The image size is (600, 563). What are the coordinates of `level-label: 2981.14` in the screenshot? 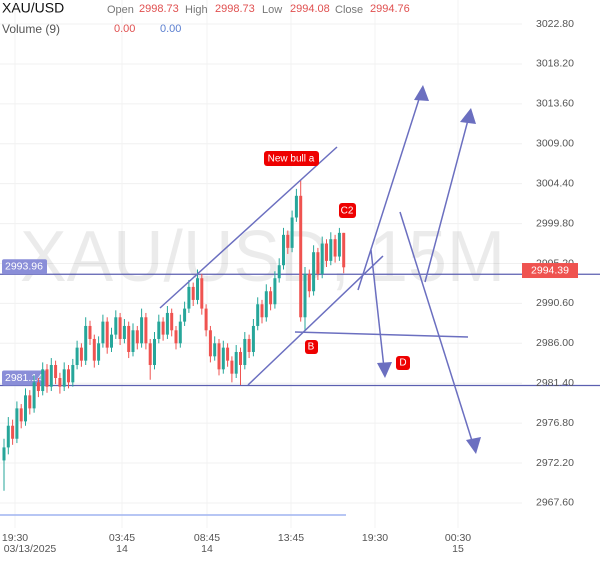 It's located at (24, 378).